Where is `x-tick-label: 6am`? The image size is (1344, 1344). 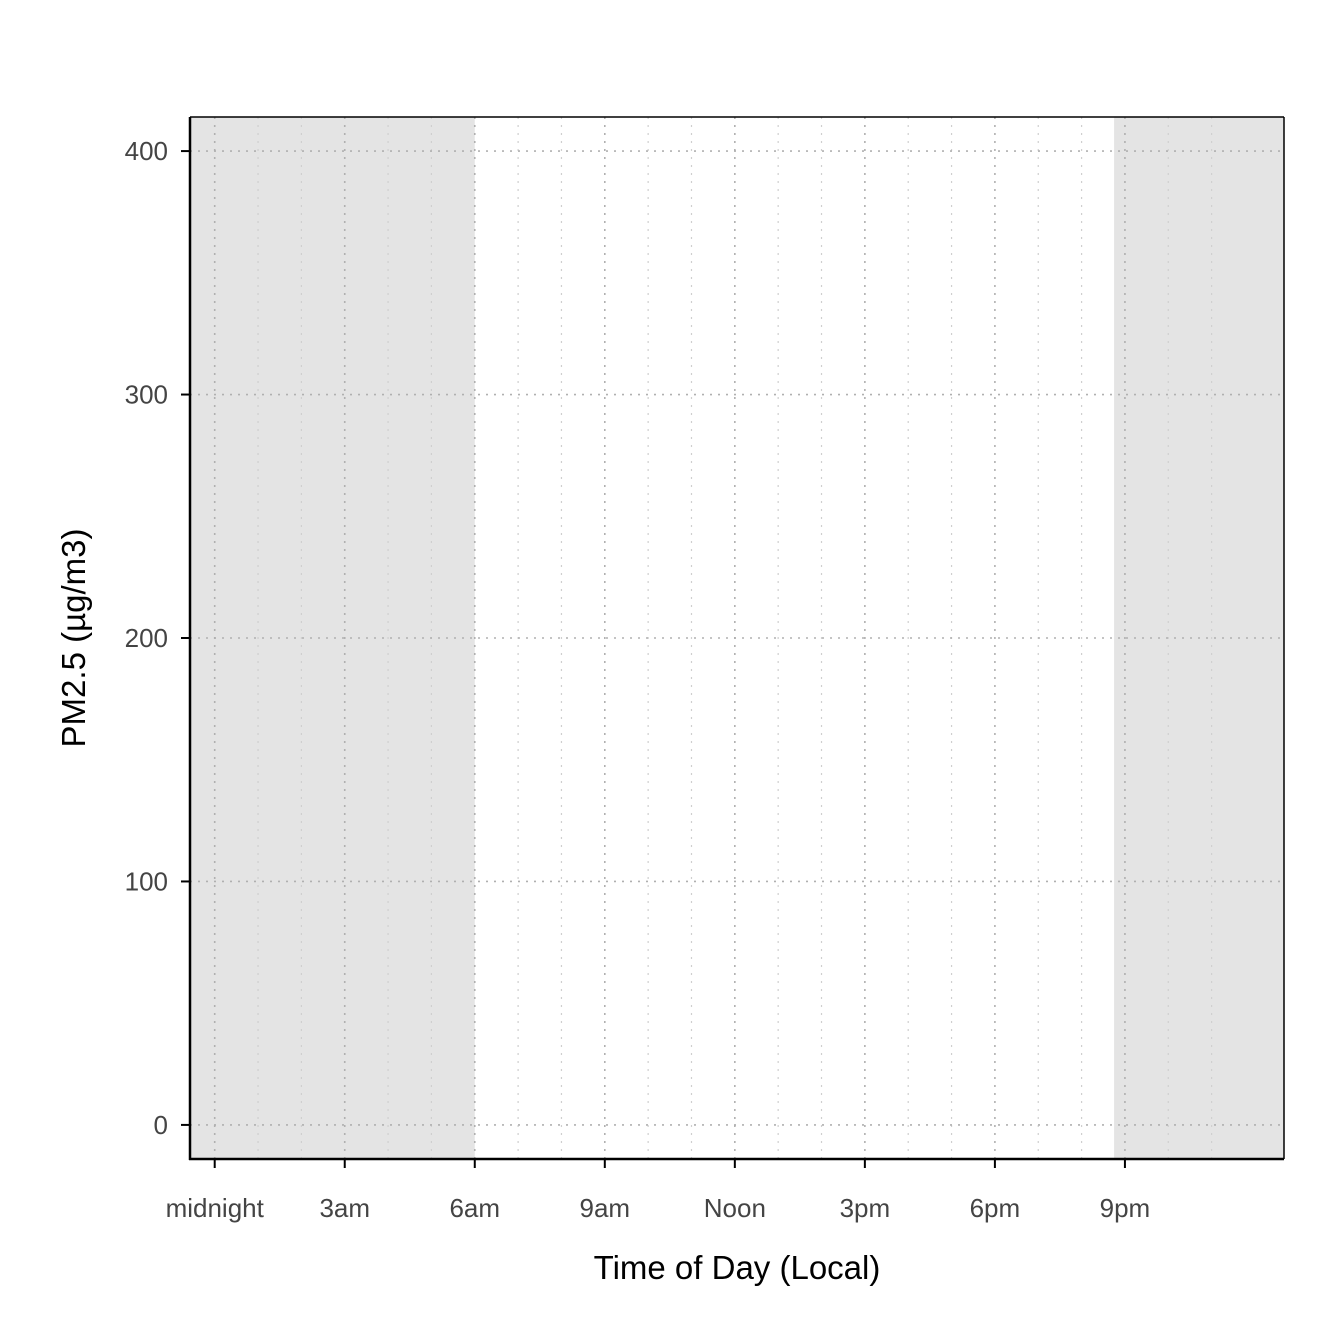 x-tick-label: 6am is located at coordinates (474, 1208).